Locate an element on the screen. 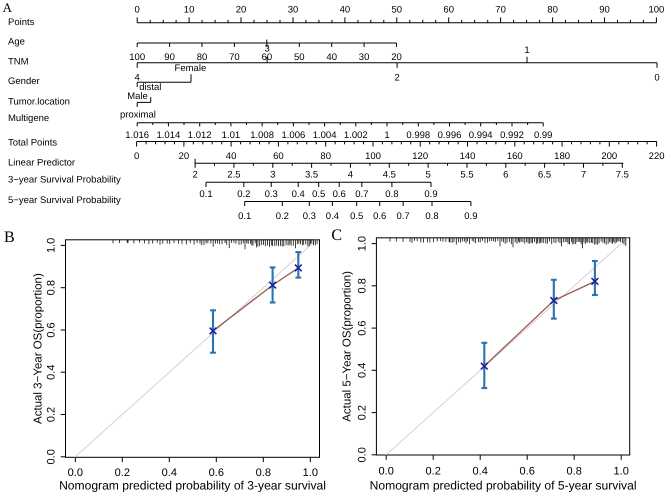  svg-text: 10 is located at coordinates (189, 9).